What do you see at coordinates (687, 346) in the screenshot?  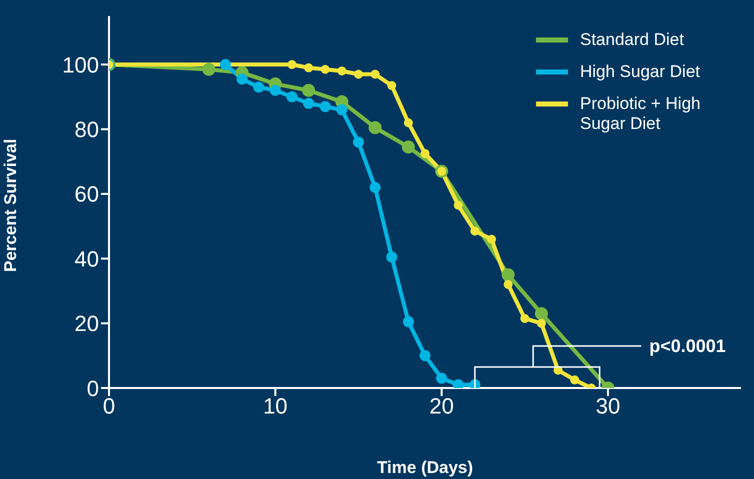 I see `annotation: p<0.0001` at bounding box center [687, 346].